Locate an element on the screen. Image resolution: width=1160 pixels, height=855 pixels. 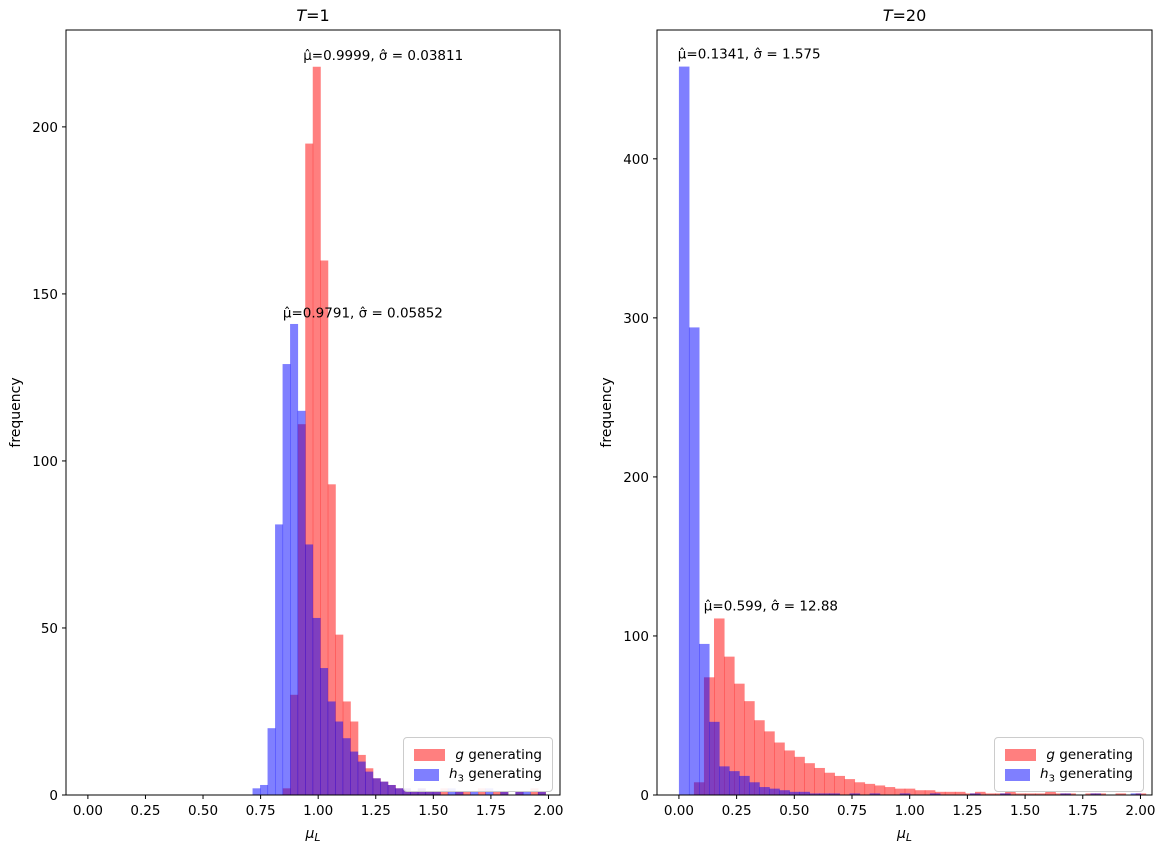
x-axis-label-right: μL is located at coordinates (904, 835).